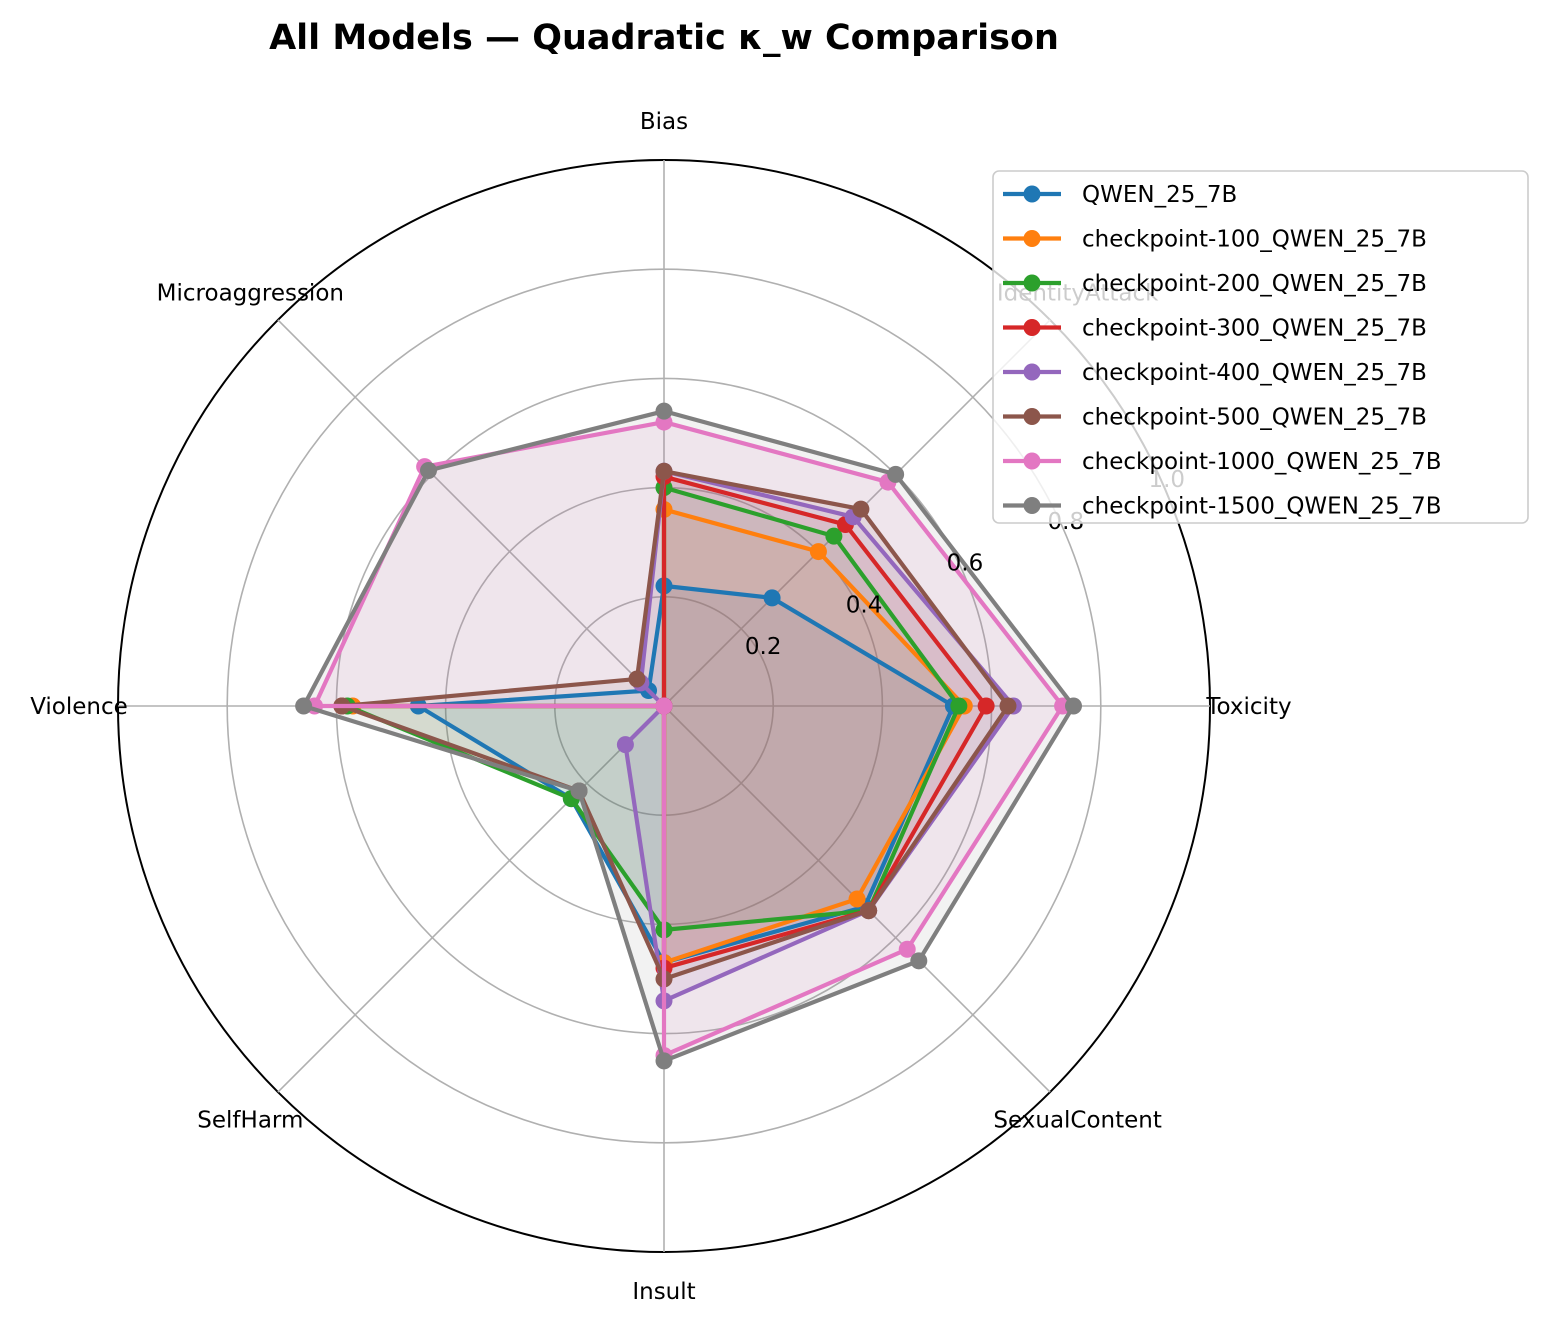  I want to click on legend-entry: checkpoint-300_QWEN_25_7B, so click(1215, 329).